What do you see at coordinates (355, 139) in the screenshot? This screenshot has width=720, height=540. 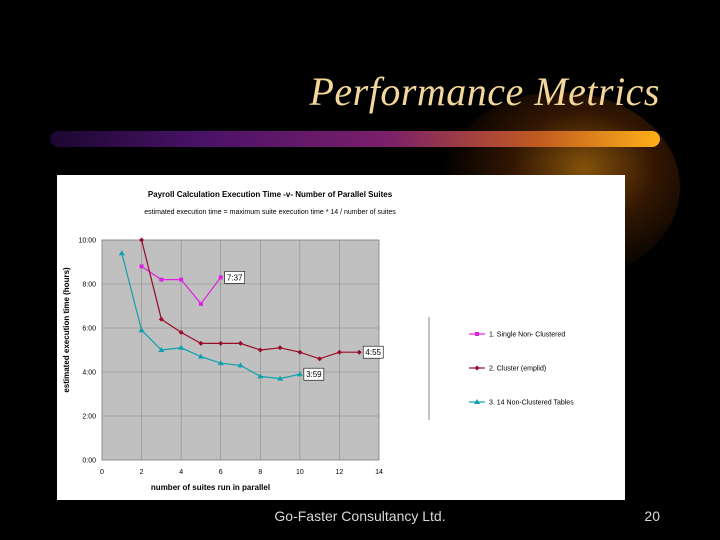 I see `title-underline-bar` at bounding box center [355, 139].